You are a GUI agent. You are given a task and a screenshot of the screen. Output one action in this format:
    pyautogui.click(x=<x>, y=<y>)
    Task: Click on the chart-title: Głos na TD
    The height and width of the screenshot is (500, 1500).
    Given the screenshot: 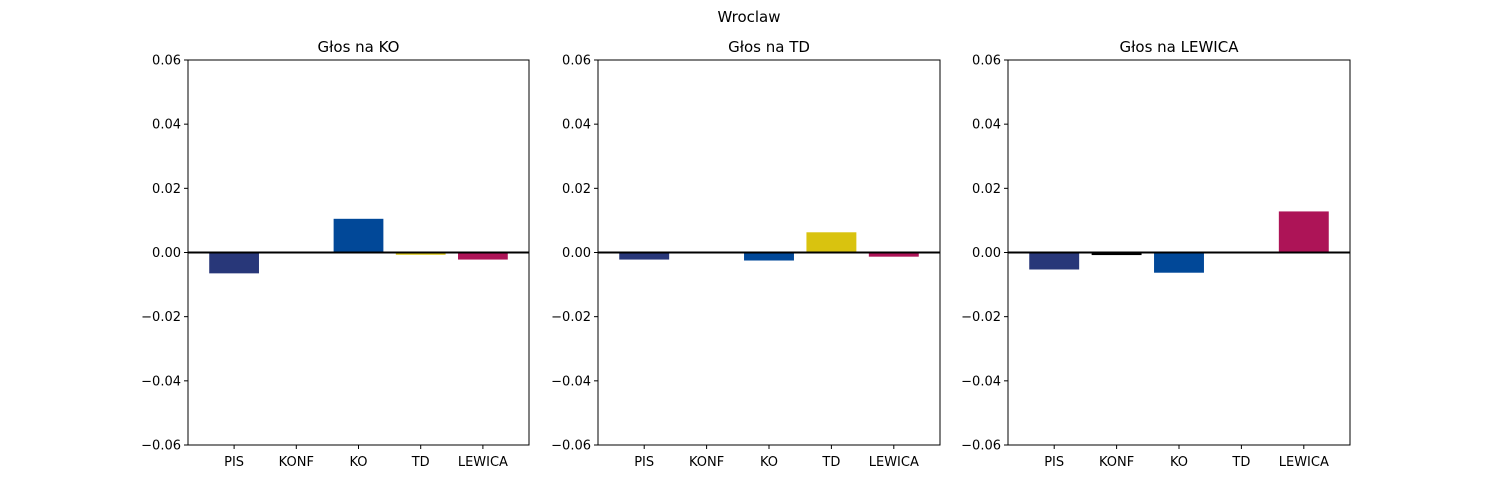 What is the action you would take?
    pyautogui.click(x=769, y=47)
    